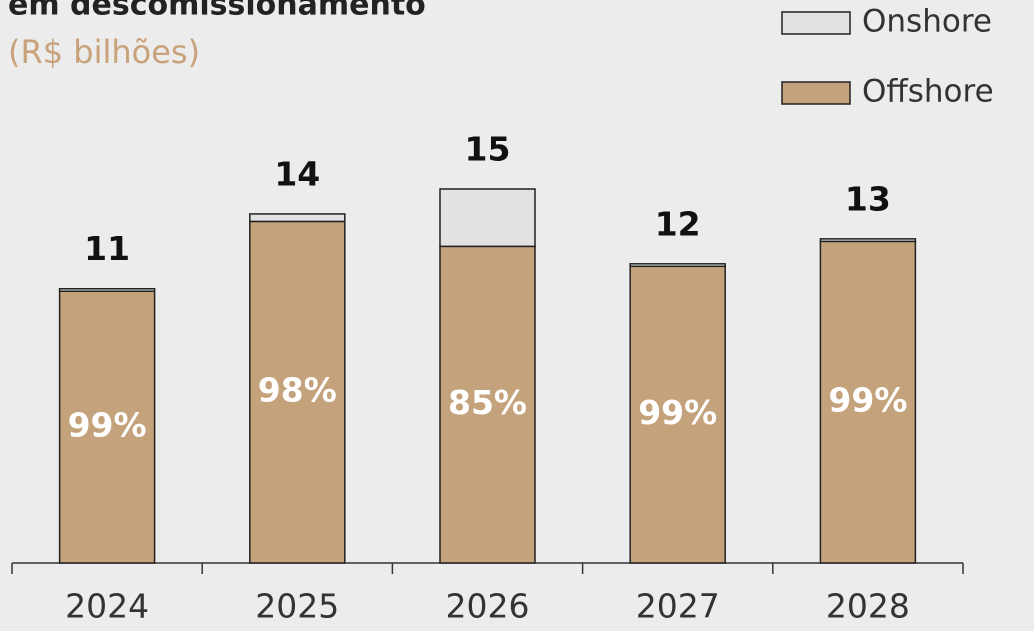 The image size is (1034, 631). I want to click on x-tick-label: 2026, so click(488, 606).